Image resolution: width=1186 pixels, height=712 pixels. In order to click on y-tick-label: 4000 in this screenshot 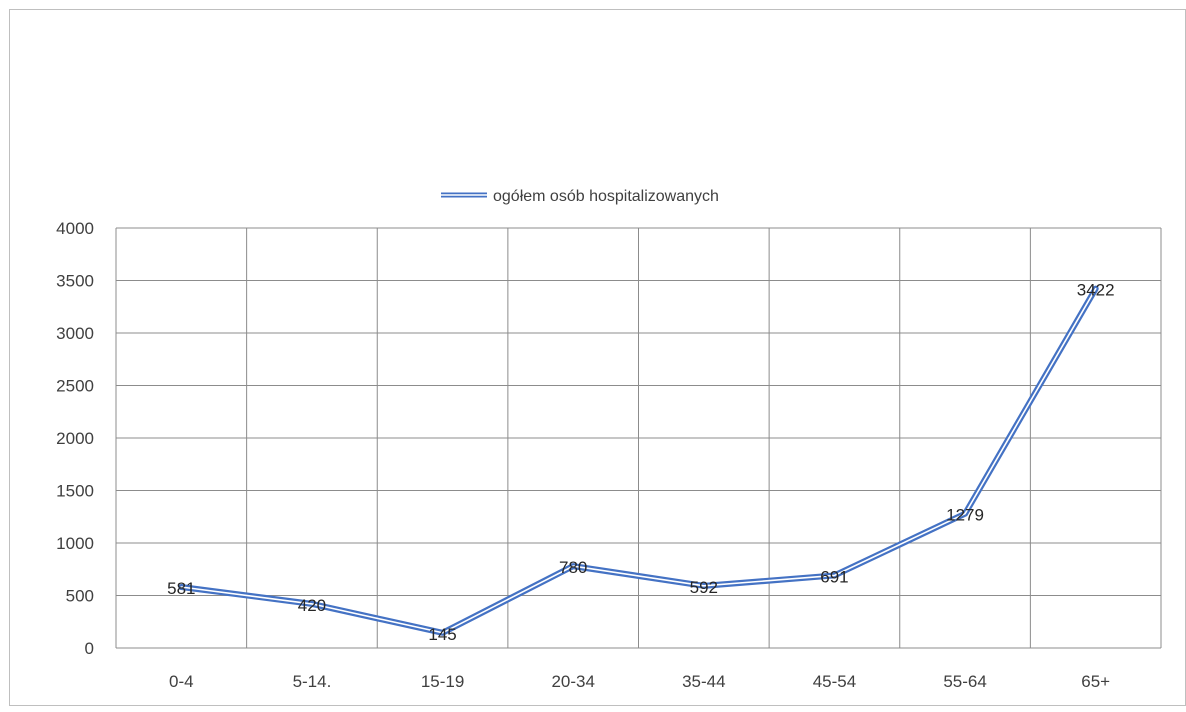, I will do `click(75, 228)`.